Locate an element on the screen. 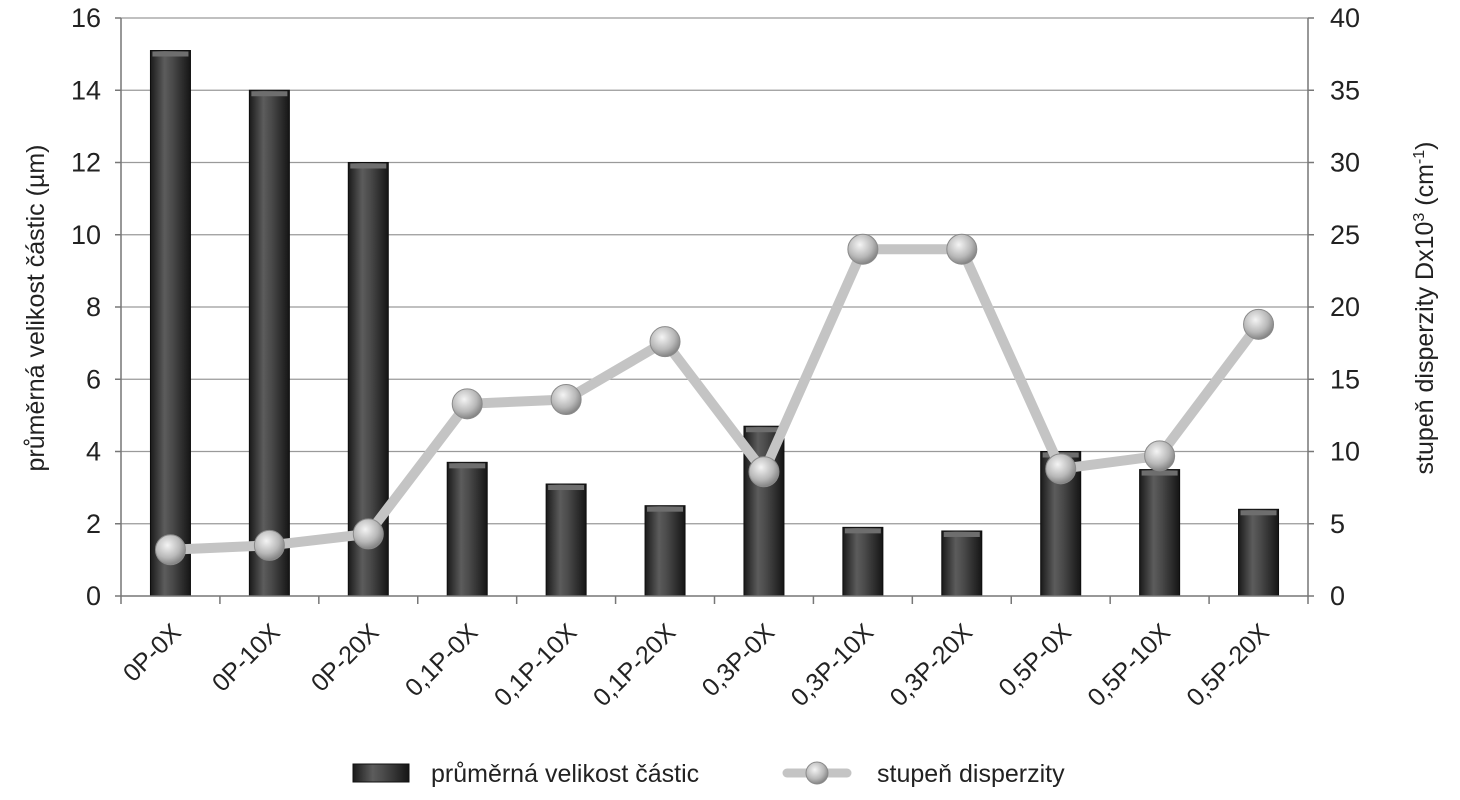  right-axis-title: stupeň disperzity Dx103 (cm-1) is located at coordinates (1425, 308).